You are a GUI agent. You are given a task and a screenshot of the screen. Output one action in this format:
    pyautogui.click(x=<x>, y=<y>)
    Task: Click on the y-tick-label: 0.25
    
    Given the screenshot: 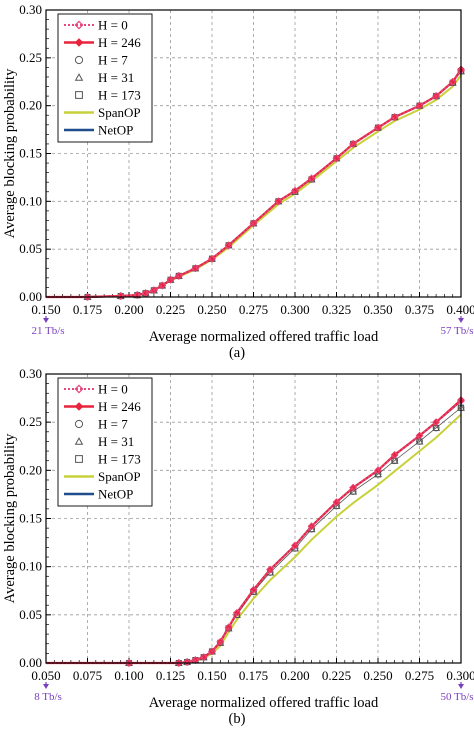 What is the action you would take?
    pyautogui.click(x=30, y=421)
    